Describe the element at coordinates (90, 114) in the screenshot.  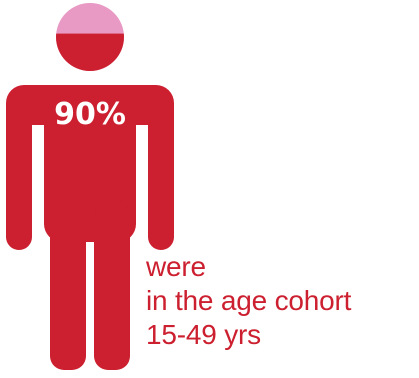
I see `value-label: 90%` at that location.